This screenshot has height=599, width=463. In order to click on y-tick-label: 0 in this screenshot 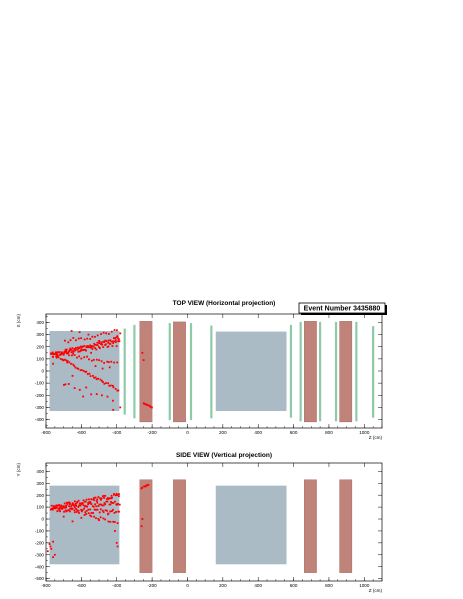, I will do `click(42, 519)`.